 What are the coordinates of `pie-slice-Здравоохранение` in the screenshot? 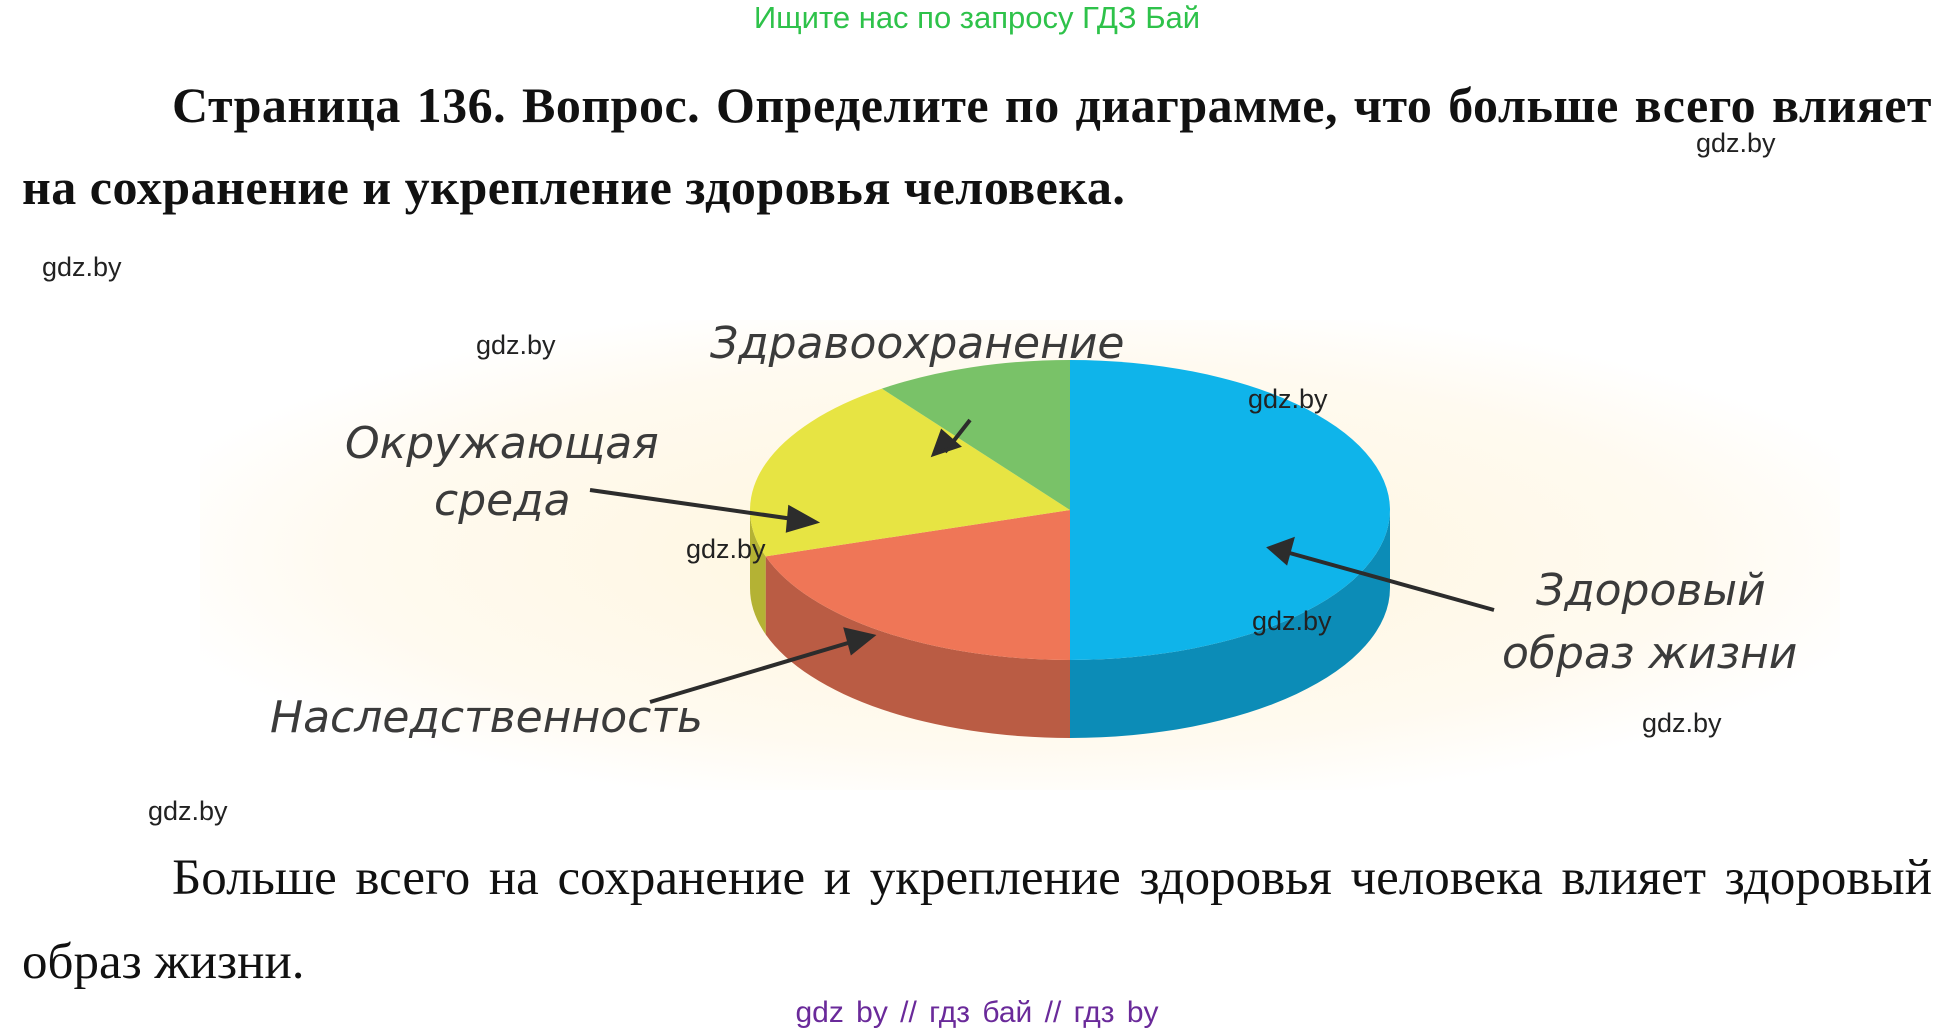 It's located at (975, 435).